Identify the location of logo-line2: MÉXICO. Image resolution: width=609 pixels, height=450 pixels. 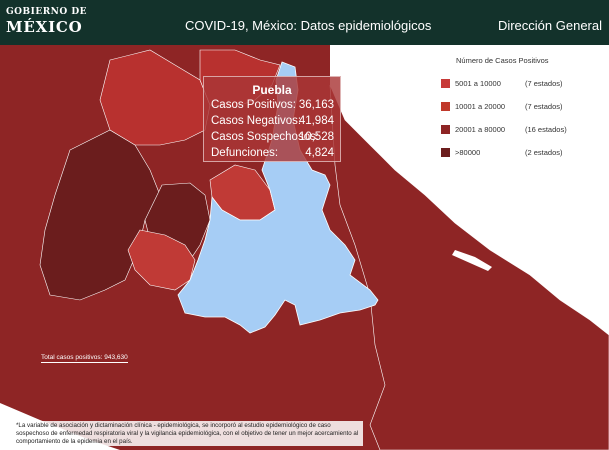
(44, 27).